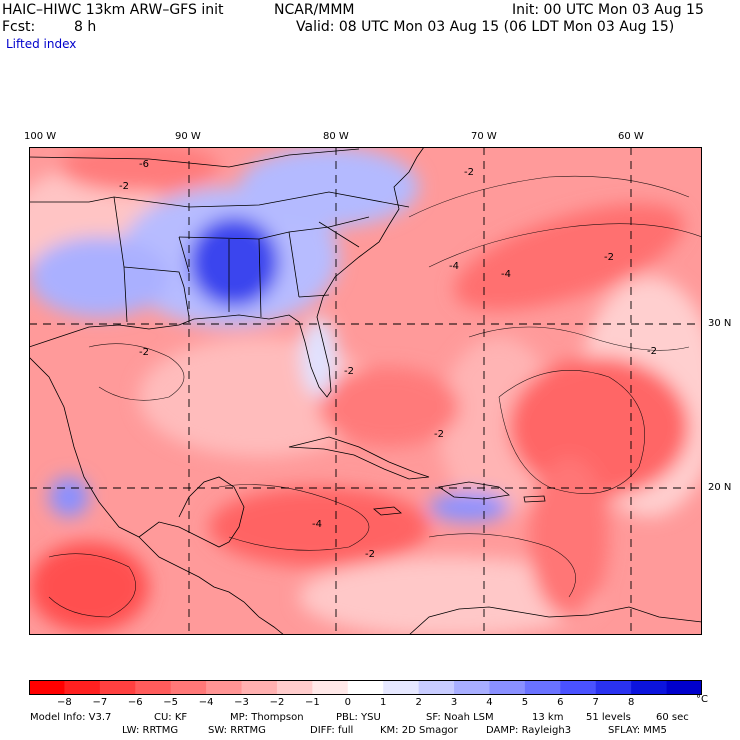 Image resolution: width=740 pixels, height=740 pixels. I want to click on field-stable-mexico, so click(69, 497).